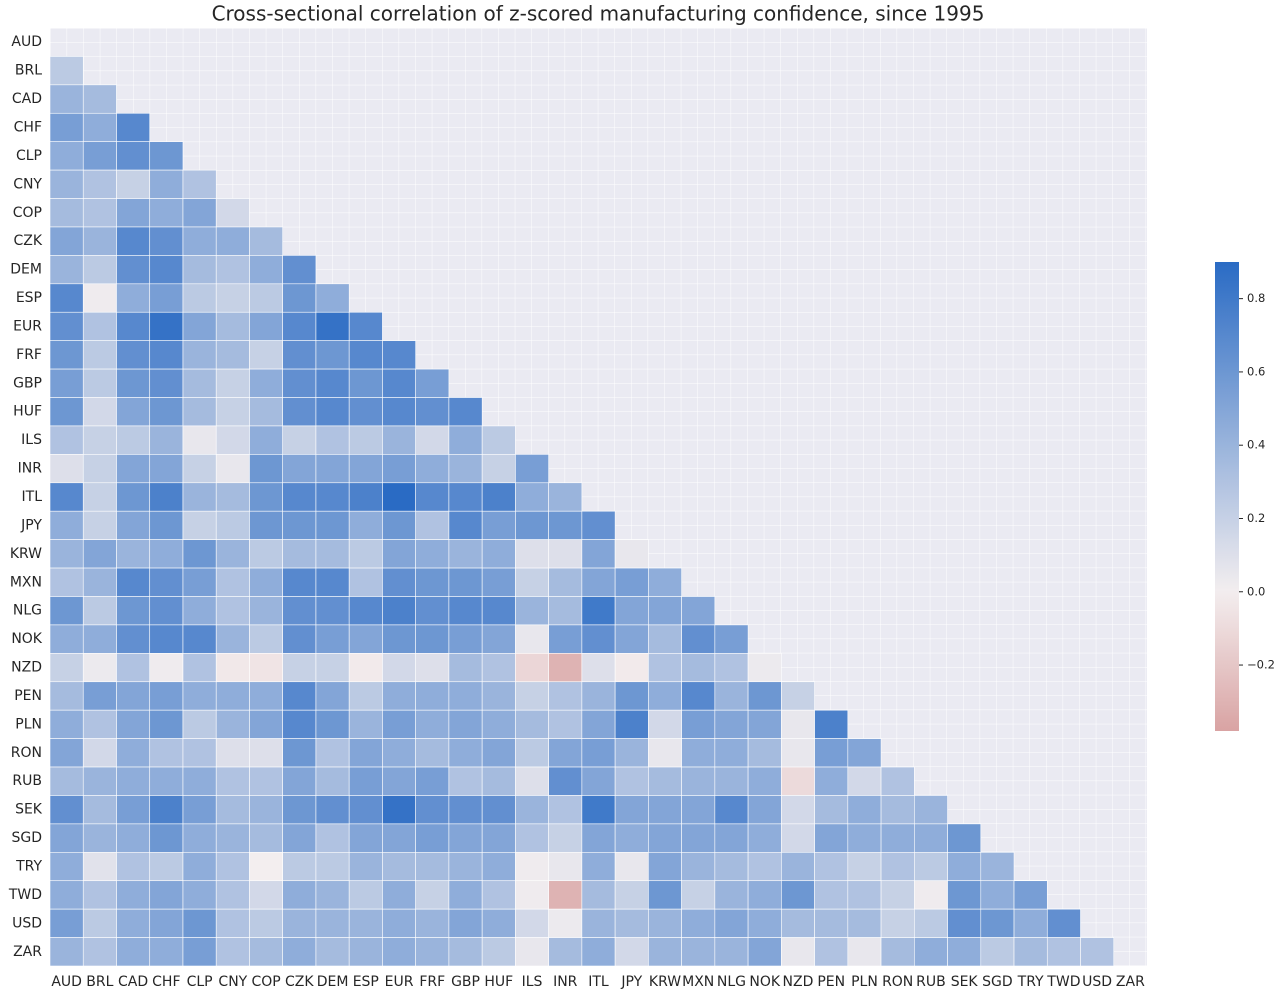 This screenshot has height=996, width=1279. Describe the element at coordinates (27, 923) in the screenshot. I see `y-tick-label: USD` at that location.